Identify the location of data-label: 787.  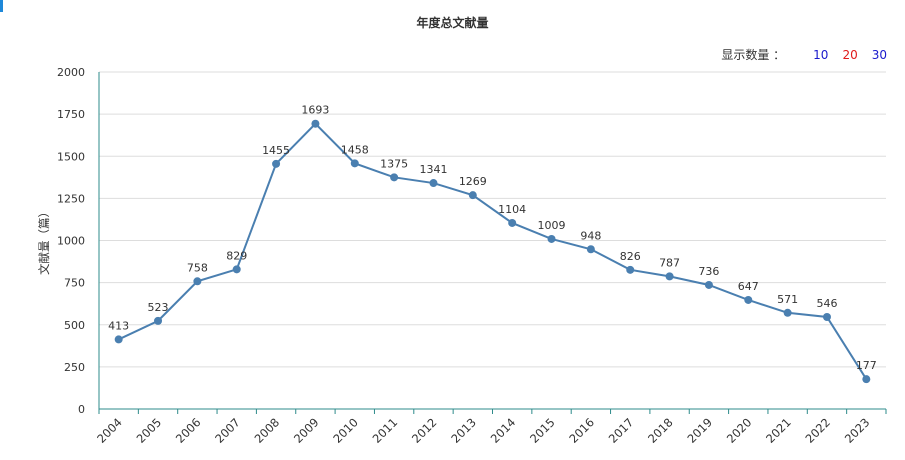
(669, 262).